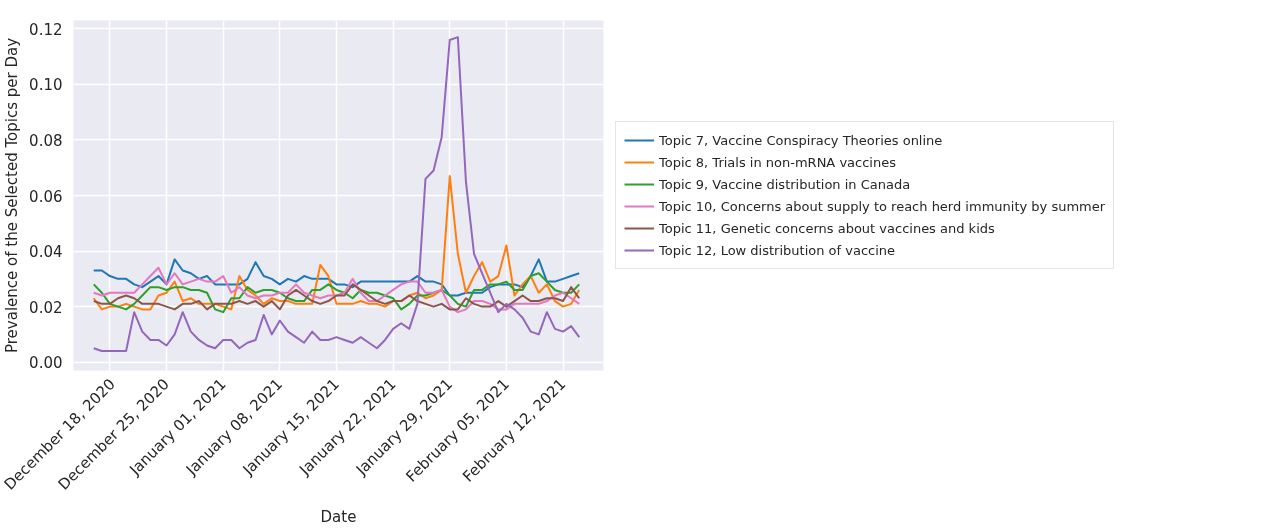 The width and height of the screenshot is (1266, 531). What do you see at coordinates (777, 250) in the screenshot?
I see `legend-label: Topic 12, Low distribution of vaccine` at bounding box center [777, 250].